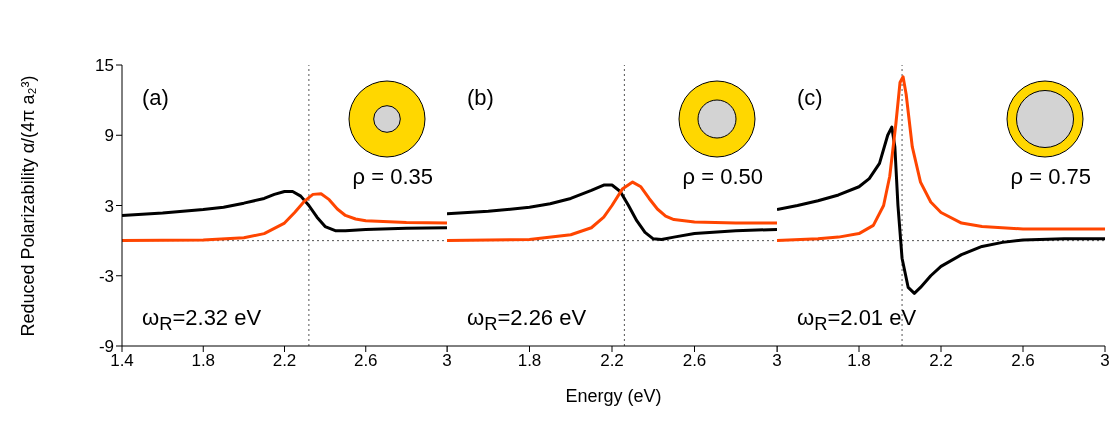 The width and height of the screenshot is (1120, 434). What do you see at coordinates (857, 320) in the screenshot?
I see `annotation: ω$_{R}$=2.01 eV` at bounding box center [857, 320].